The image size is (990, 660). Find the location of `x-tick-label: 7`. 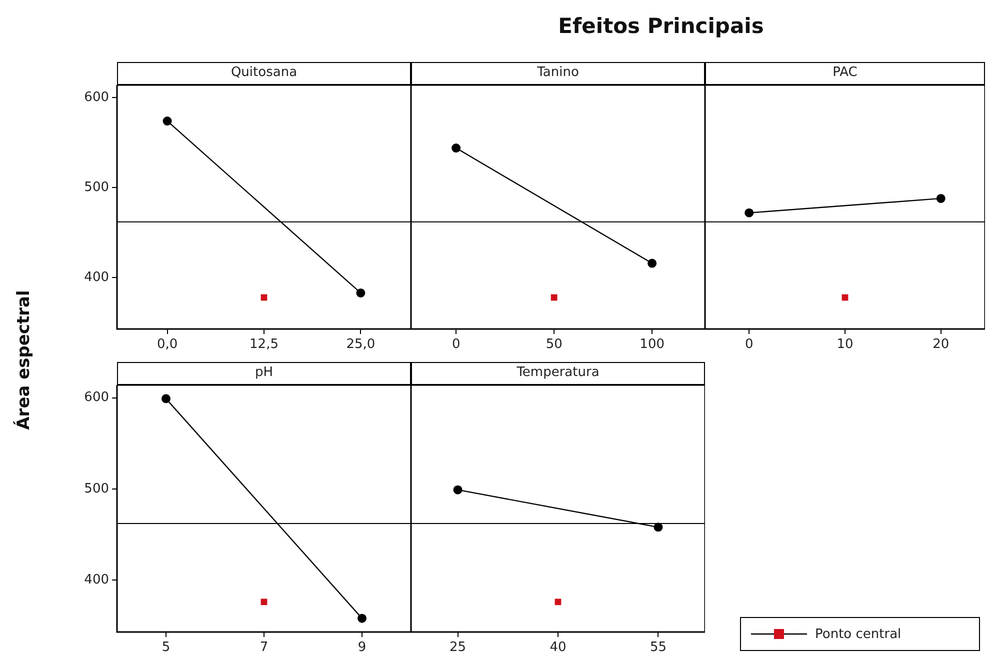

x-tick-label: 7 is located at coordinates (264, 648).